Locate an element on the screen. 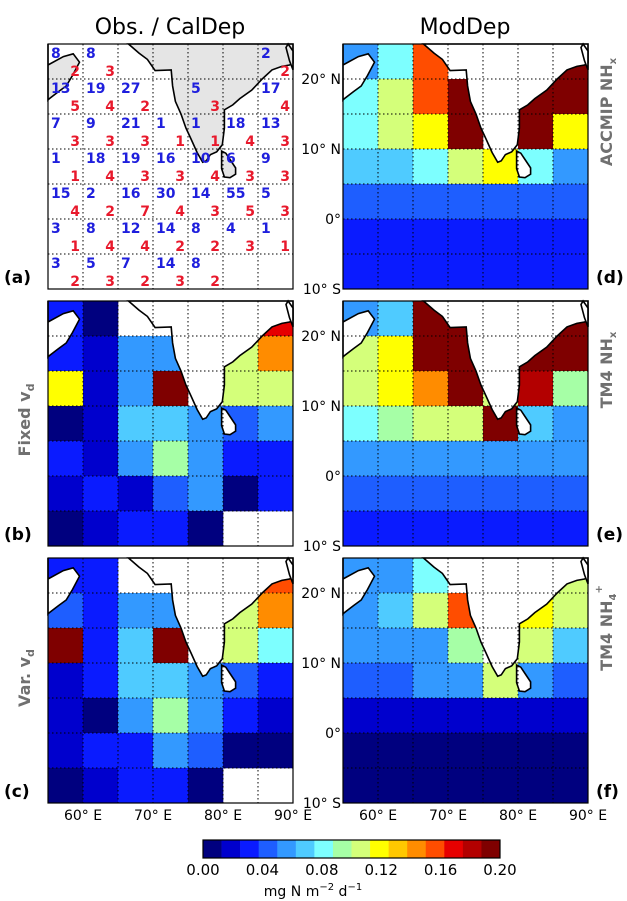  panel-frame is located at coordinates (170, 166).